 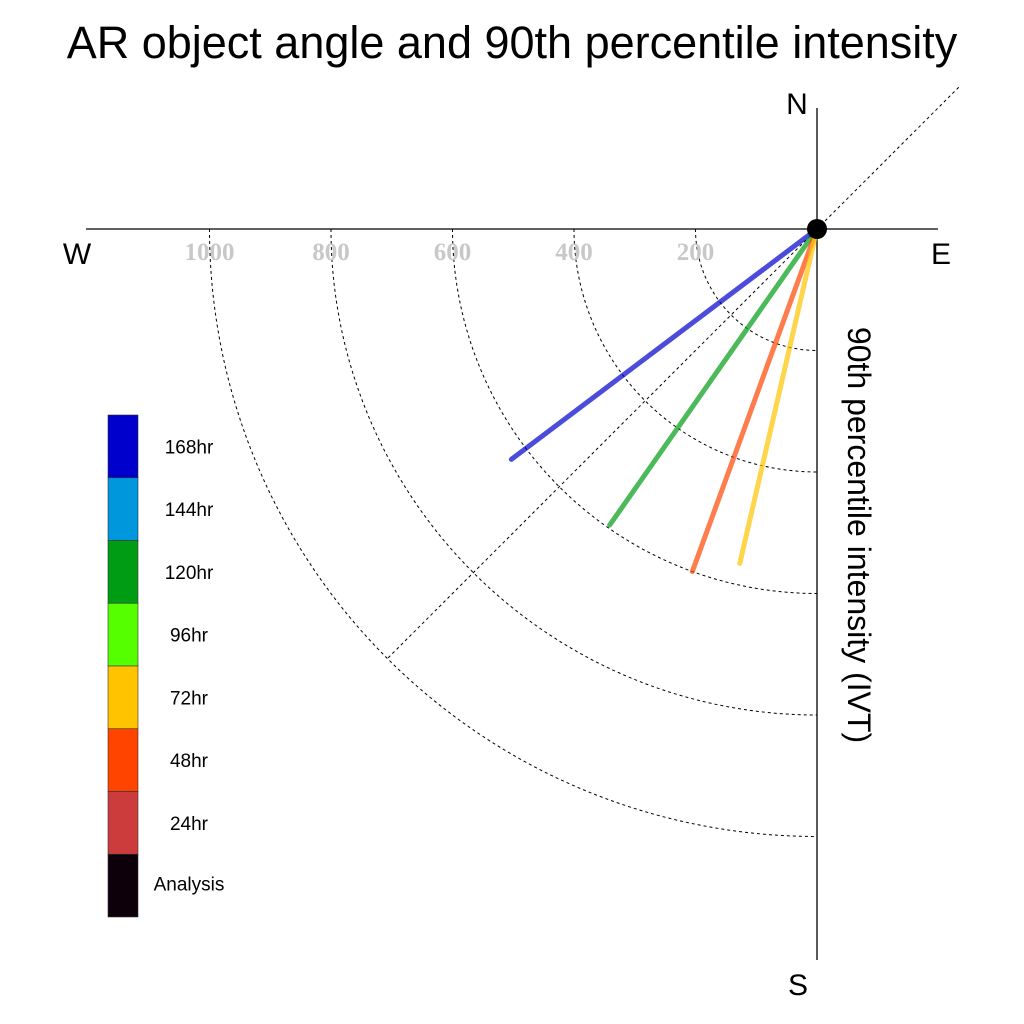 What do you see at coordinates (189, 824) in the screenshot?
I see `legend-label-24hr: 24hr` at bounding box center [189, 824].